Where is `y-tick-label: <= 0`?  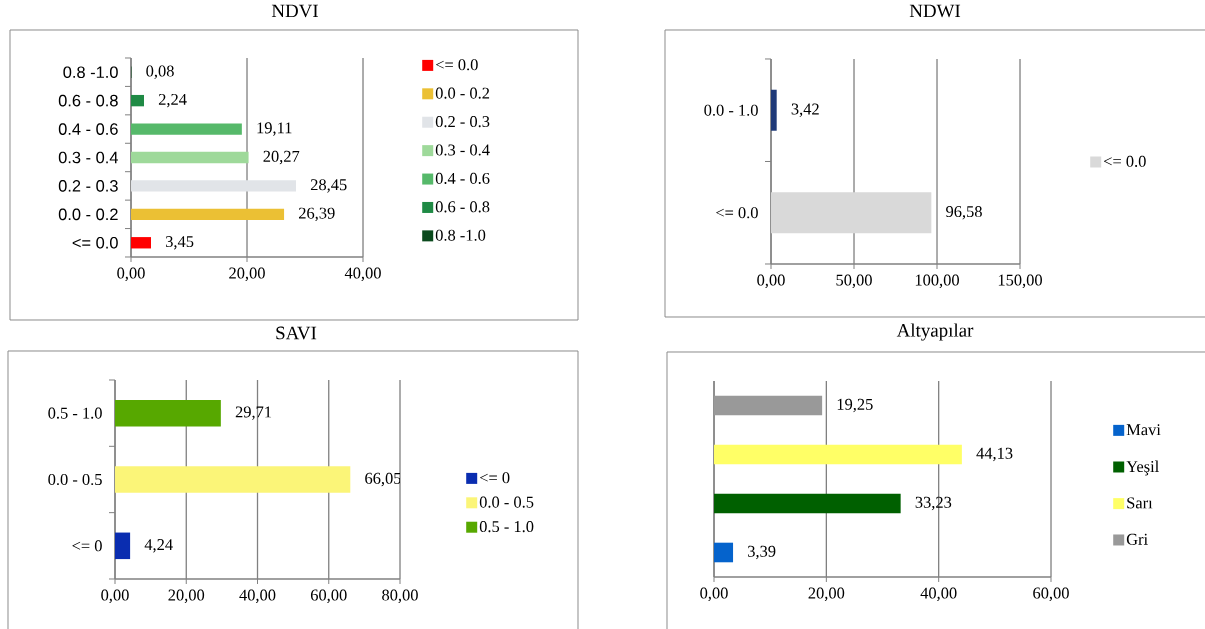 y-tick-label: <= 0 is located at coordinates (87, 546).